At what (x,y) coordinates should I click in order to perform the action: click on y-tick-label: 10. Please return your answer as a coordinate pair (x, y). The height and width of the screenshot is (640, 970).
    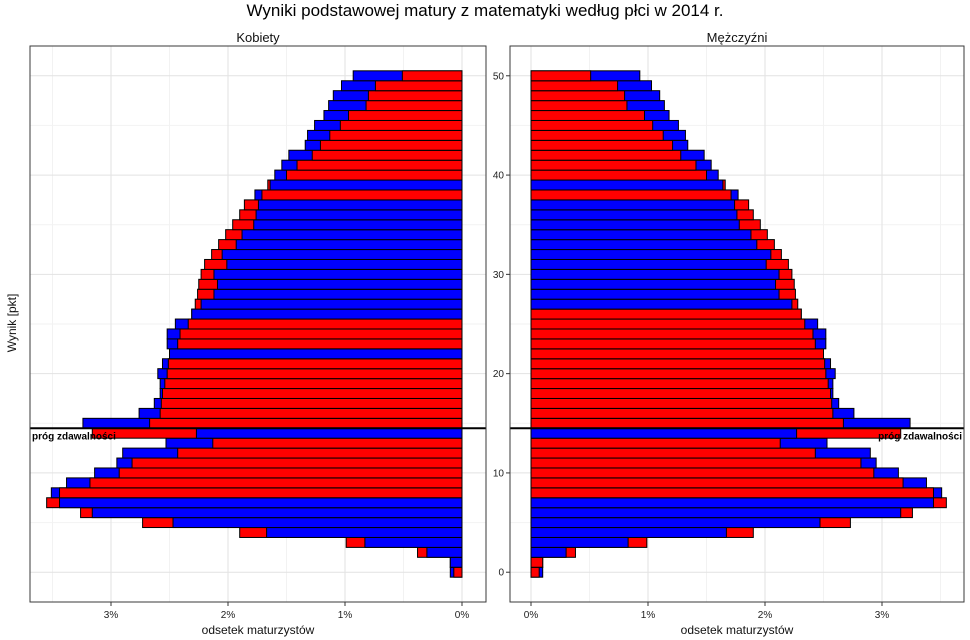
    Looking at the image, I should click on (499, 473).